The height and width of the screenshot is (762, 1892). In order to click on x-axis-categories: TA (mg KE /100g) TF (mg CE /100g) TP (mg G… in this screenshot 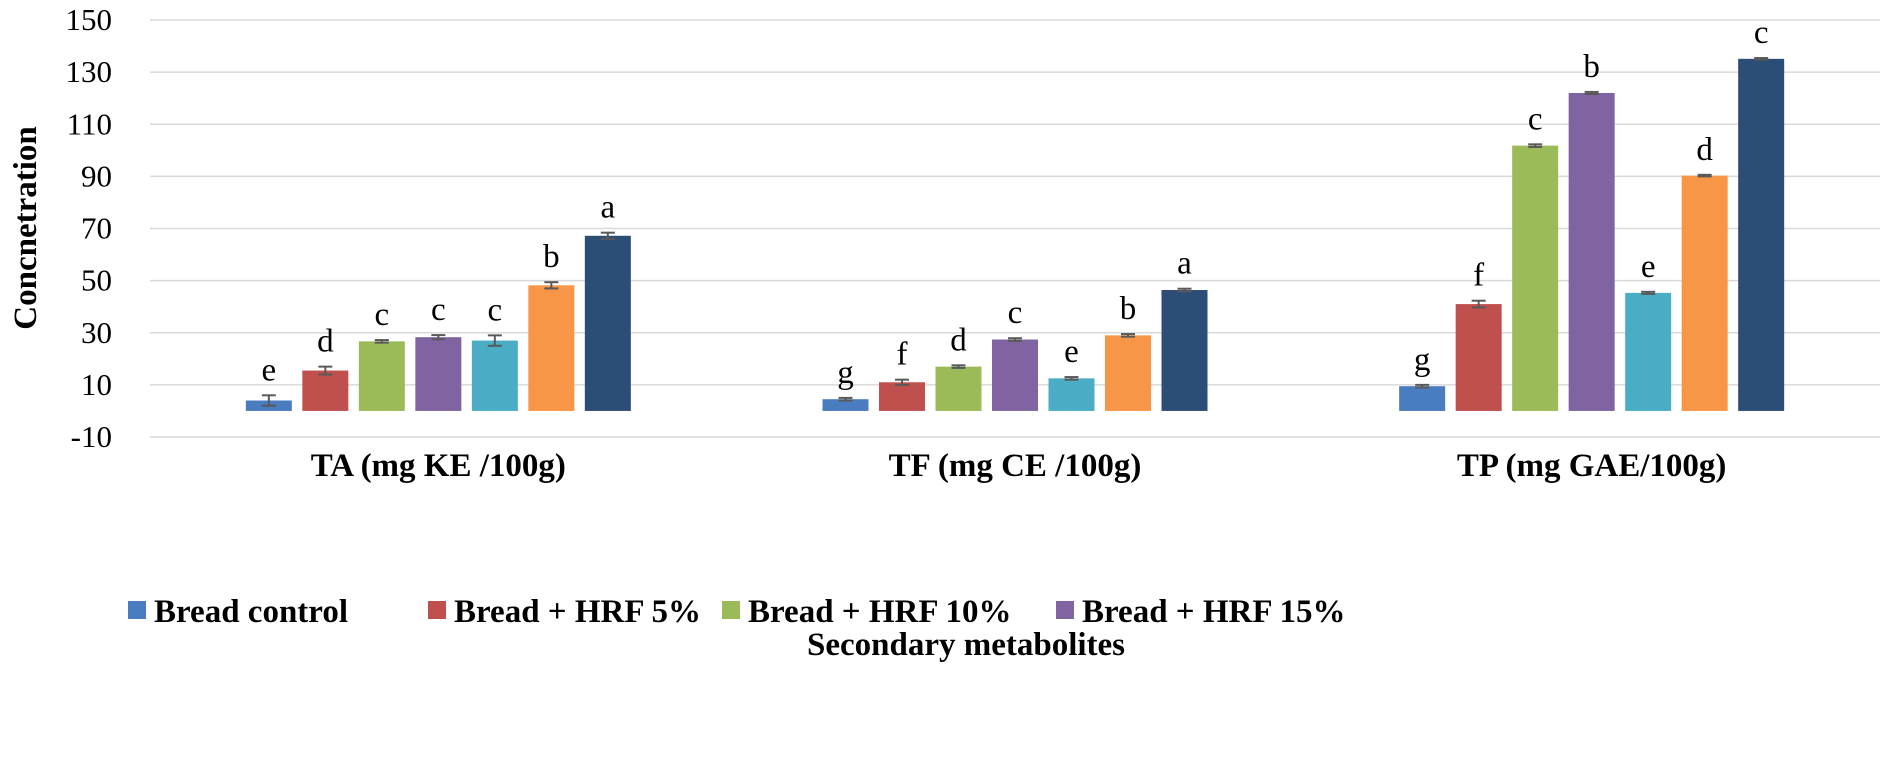, I will do `click(1019, 466)`.